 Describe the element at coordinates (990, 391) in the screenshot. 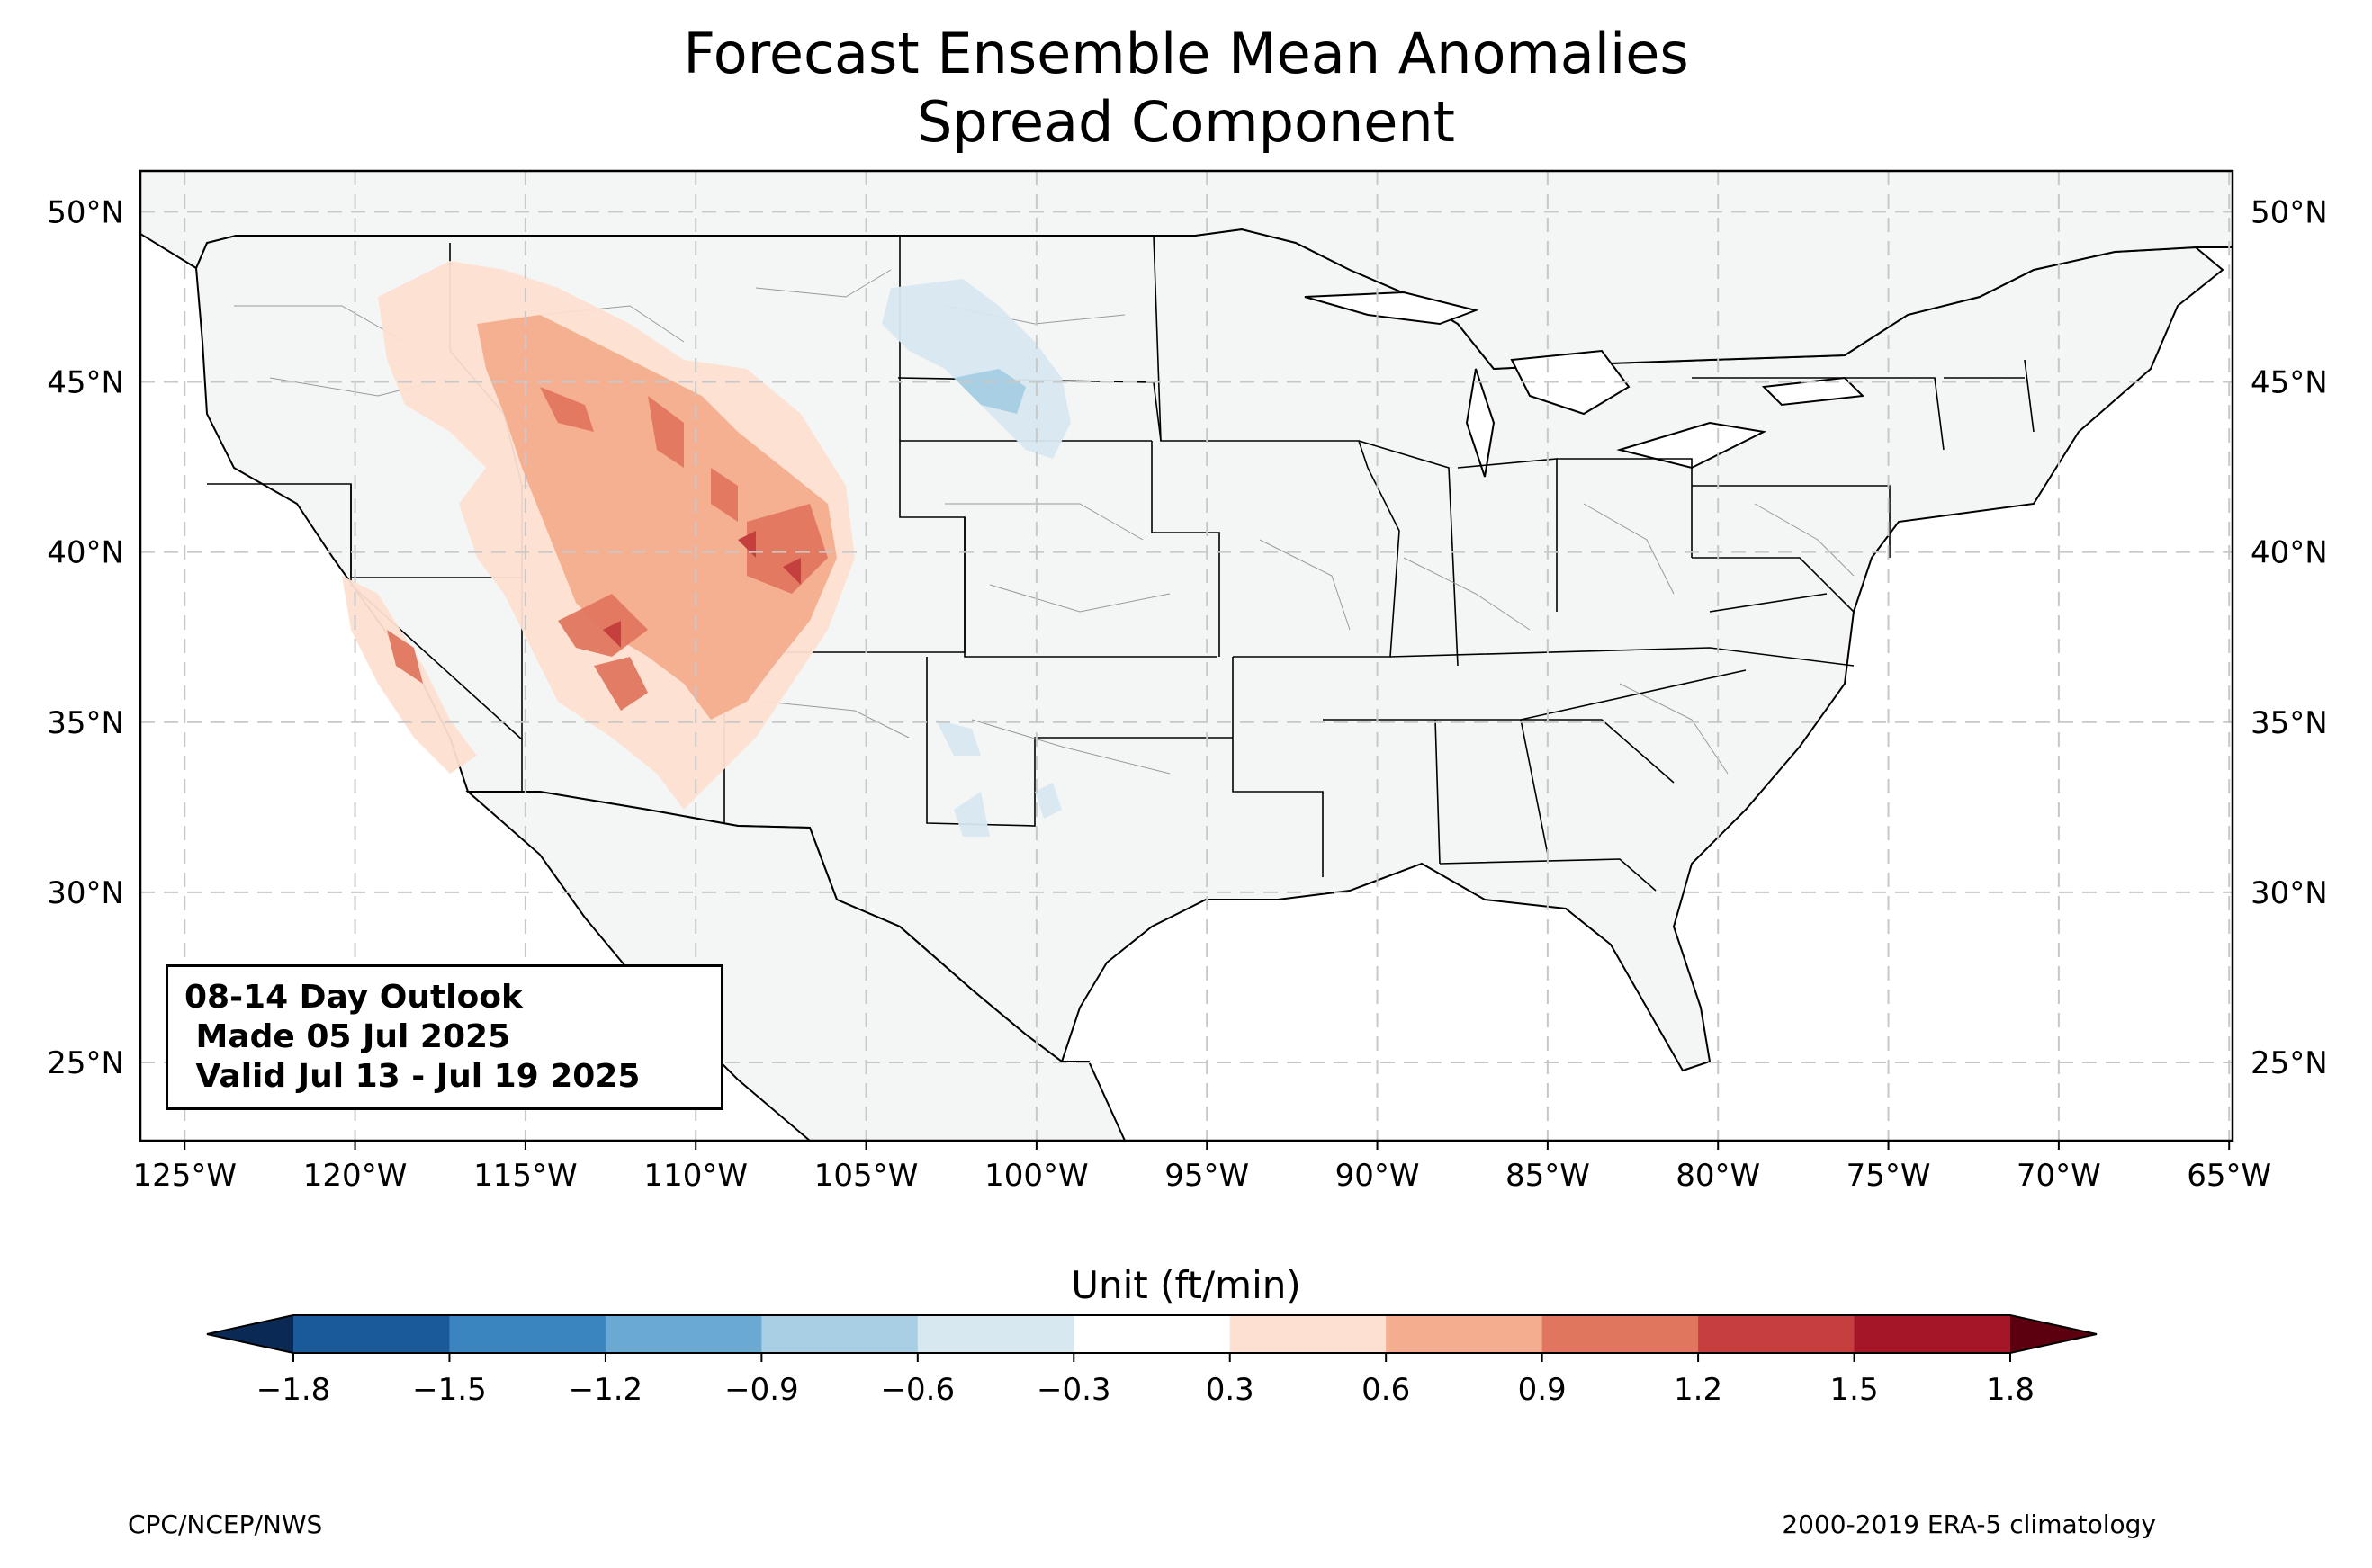

I see `anomaly-region-neg-mid` at that location.